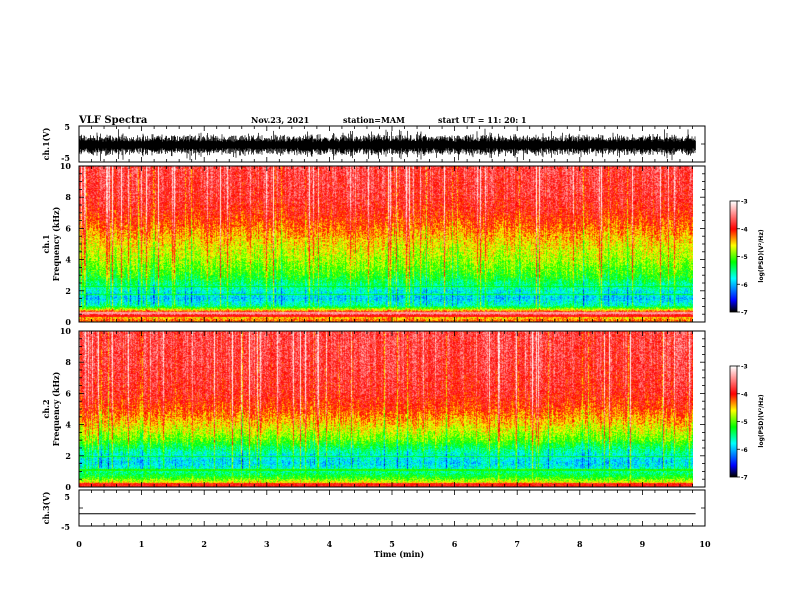 This screenshot has width=792, height=612. Describe the element at coordinates (761, 255) in the screenshot. I see `colorbar-ch1-label: log(PSD)(V²/Hz)` at that location.